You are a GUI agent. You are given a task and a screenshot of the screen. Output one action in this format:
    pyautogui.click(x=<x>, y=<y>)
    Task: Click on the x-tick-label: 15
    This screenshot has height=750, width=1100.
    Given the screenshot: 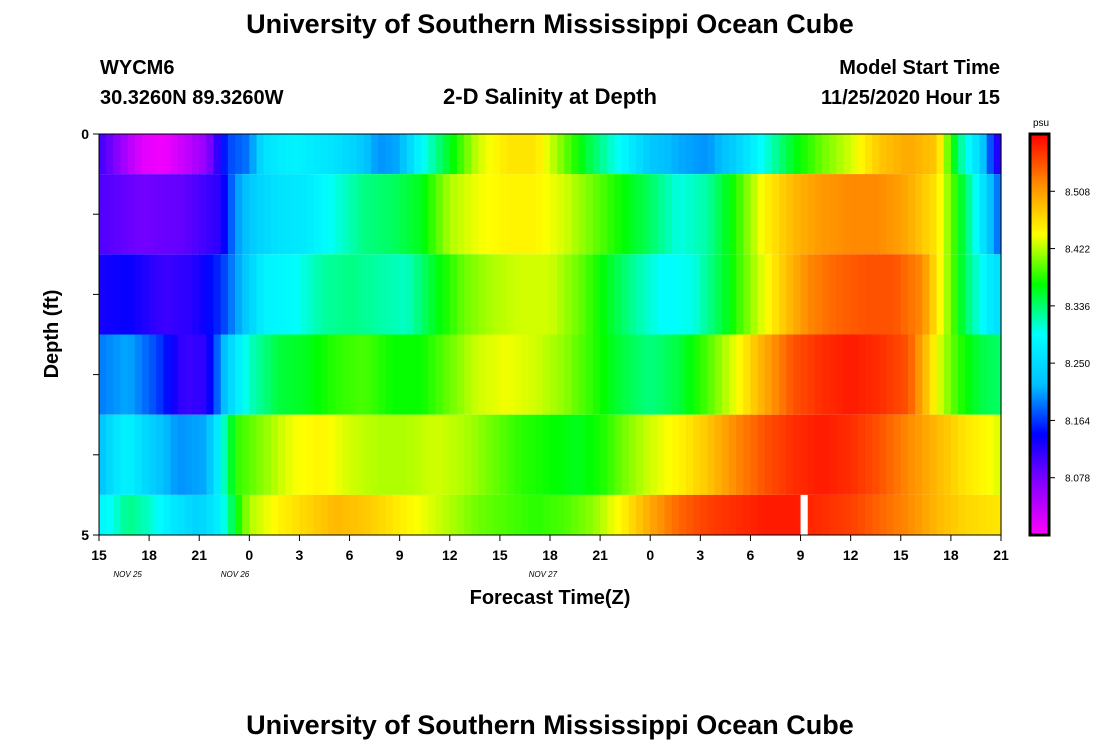 What is the action you would take?
    pyautogui.click(x=901, y=555)
    